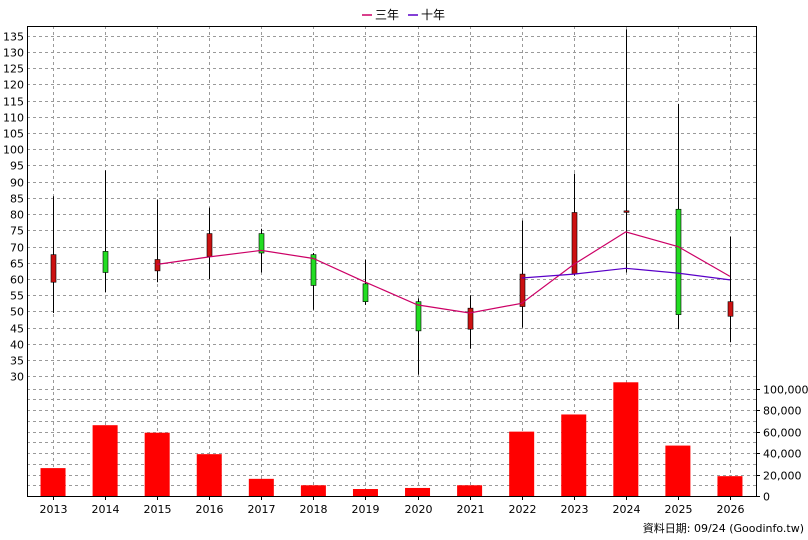 The width and height of the screenshot is (808, 540). I want to click on year-tick-label: 2014, so click(106, 509).